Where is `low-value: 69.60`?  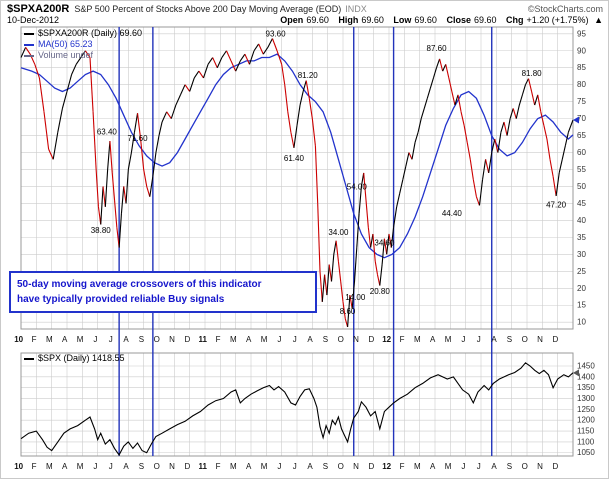
low-value: 69.60 is located at coordinates (425, 20).